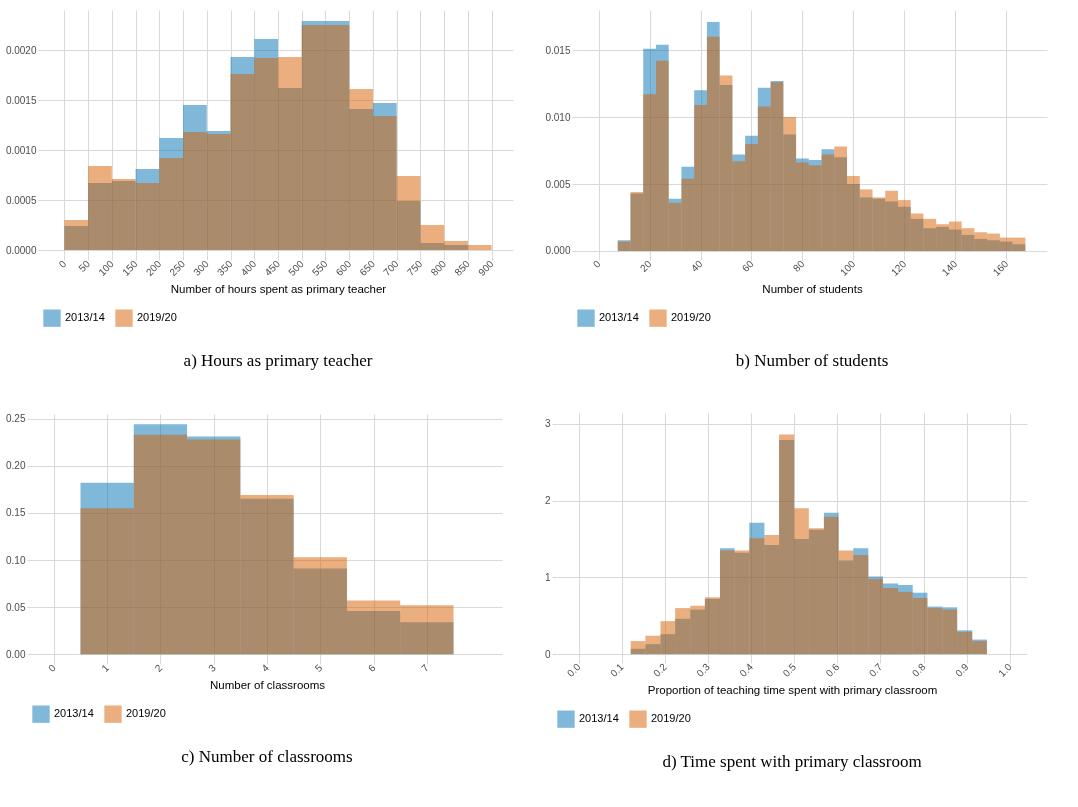  I want to click on y-tick-label: 0.20, so click(16, 466).